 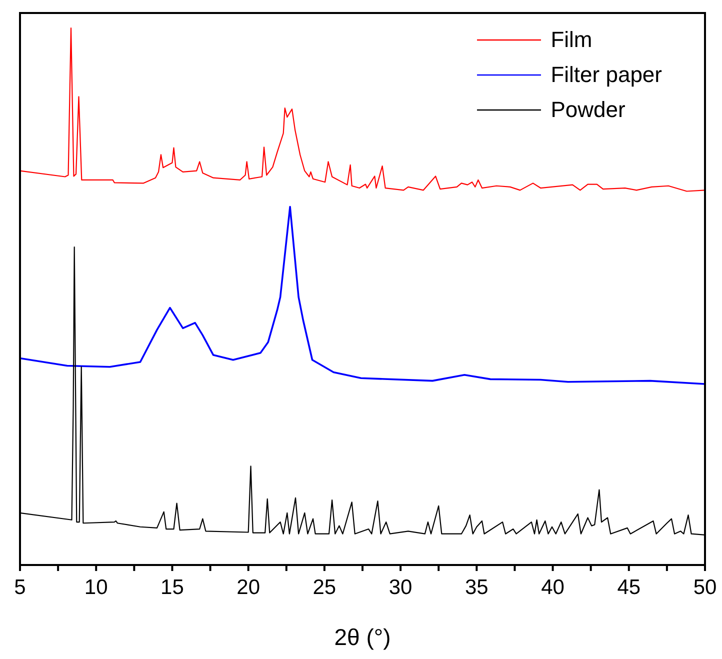 I want to click on legend-label: Powder, so click(x=588, y=109).